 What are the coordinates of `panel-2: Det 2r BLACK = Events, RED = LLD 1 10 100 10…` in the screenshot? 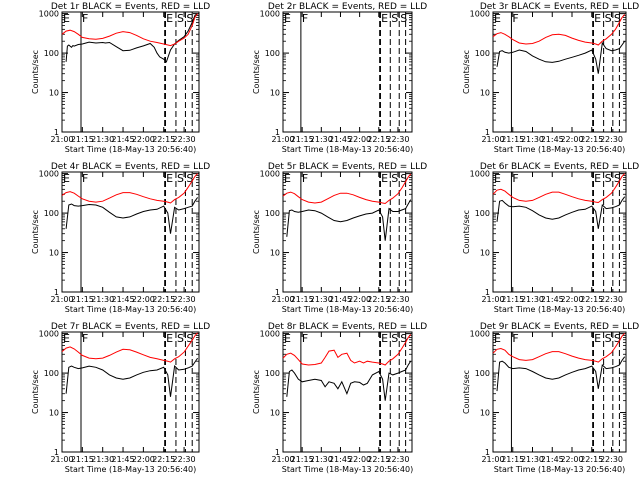 It's located at (339, 78).